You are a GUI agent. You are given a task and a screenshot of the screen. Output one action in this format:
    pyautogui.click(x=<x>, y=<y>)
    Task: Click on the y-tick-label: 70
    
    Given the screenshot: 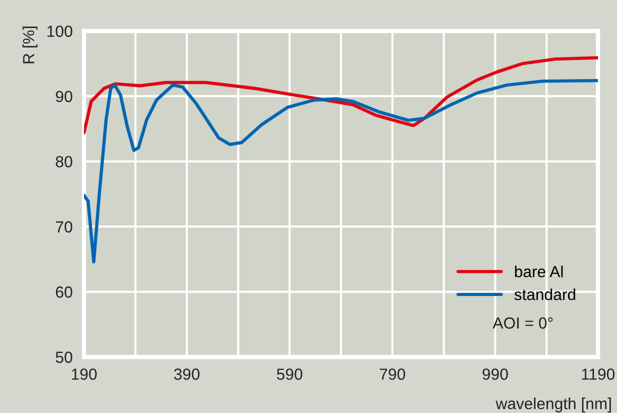 What is the action you would take?
    pyautogui.click(x=64, y=227)
    